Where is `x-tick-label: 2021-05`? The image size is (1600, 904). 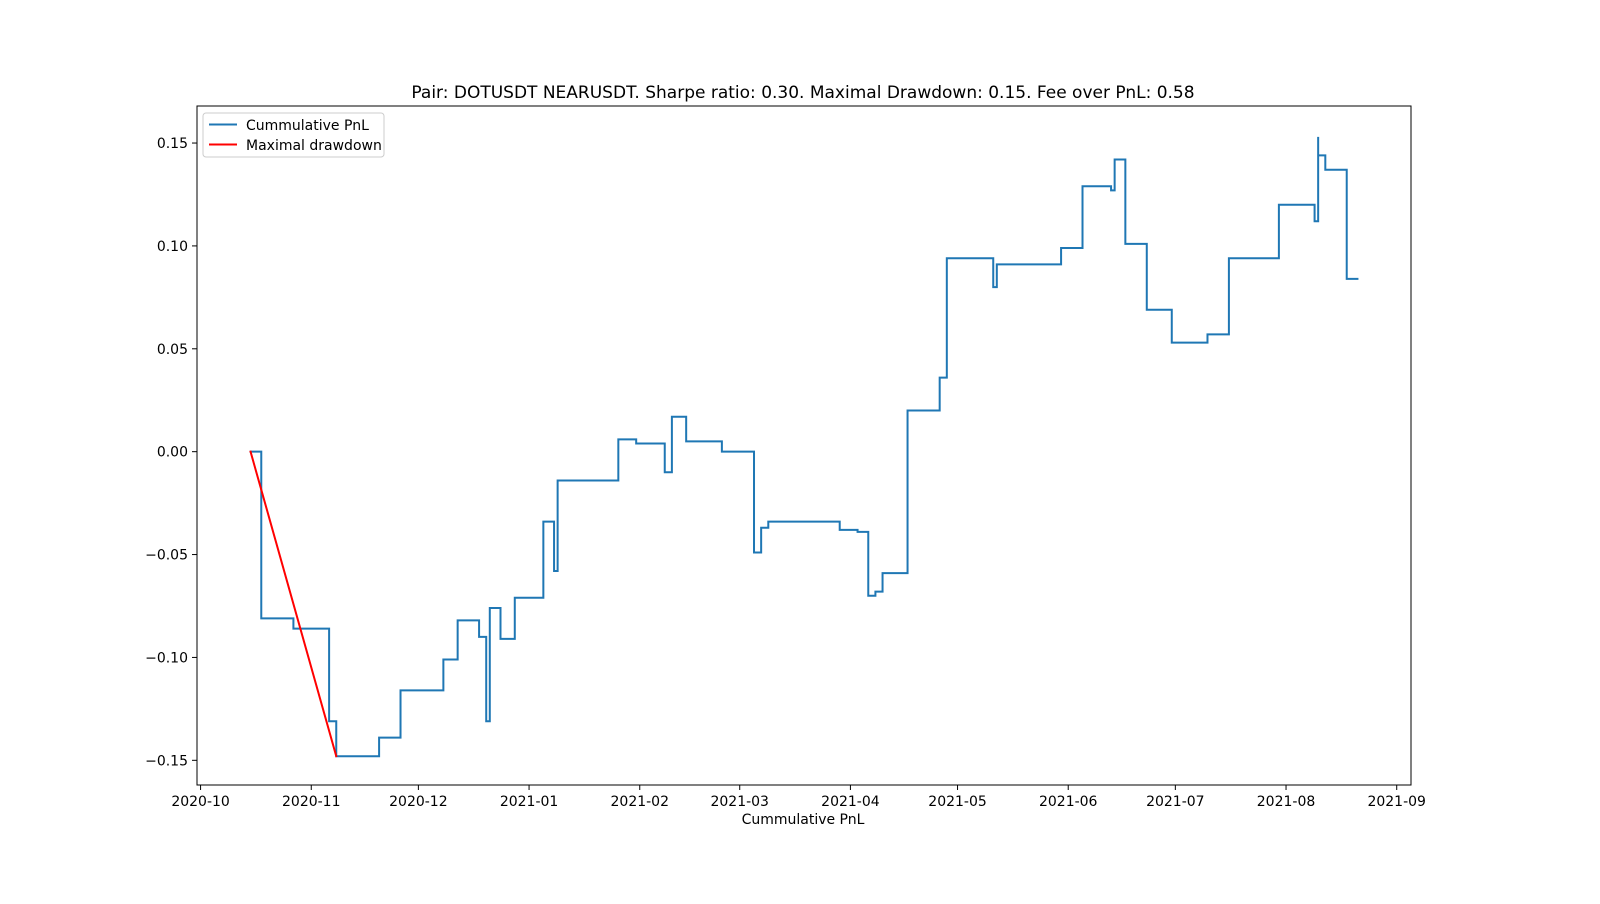 x-tick-label: 2021-05 is located at coordinates (957, 802).